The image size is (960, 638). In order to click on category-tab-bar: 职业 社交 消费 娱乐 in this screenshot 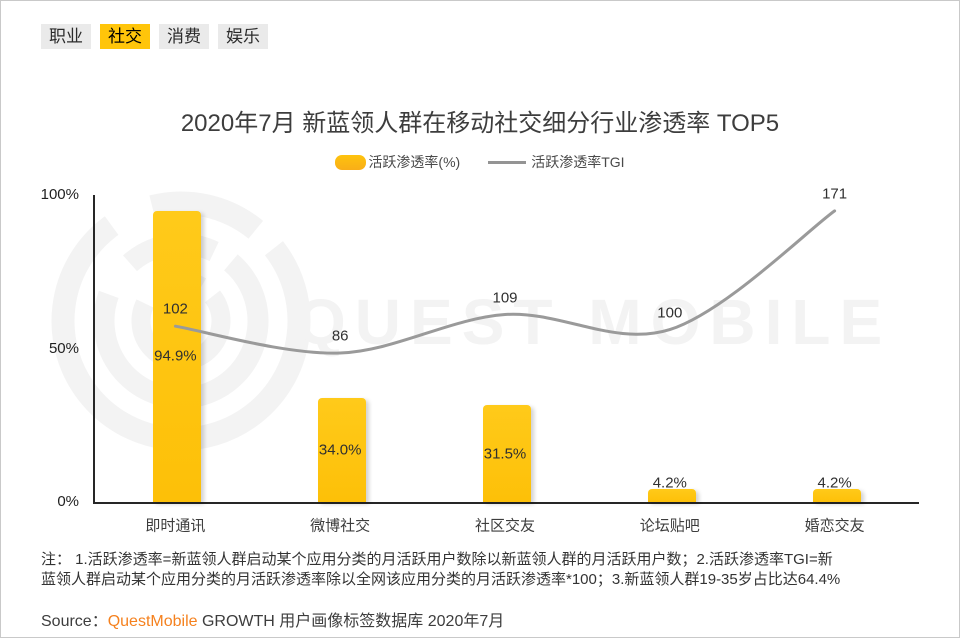, I will do `click(154, 37)`.